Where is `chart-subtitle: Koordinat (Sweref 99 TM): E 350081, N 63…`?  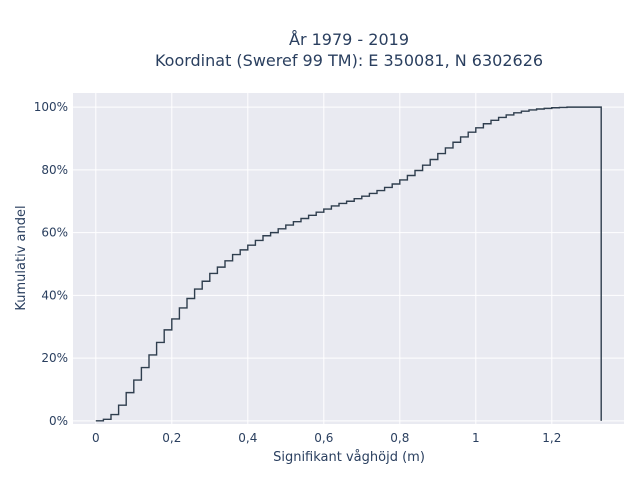 chart-subtitle: Koordinat (Sweref 99 TM): E 350081, N 63… is located at coordinates (349, 60).